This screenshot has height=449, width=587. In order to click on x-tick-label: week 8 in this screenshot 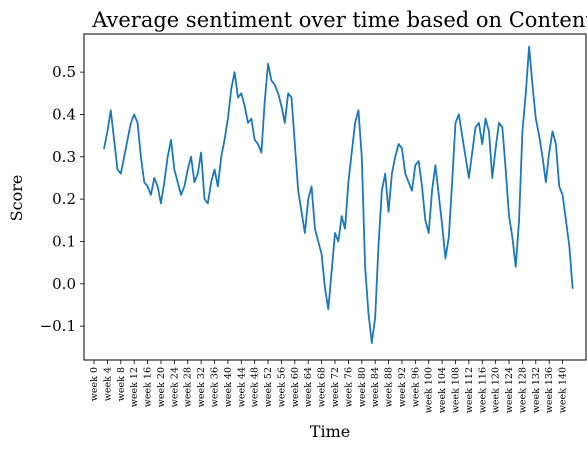, I will do `click(121, 384)`.